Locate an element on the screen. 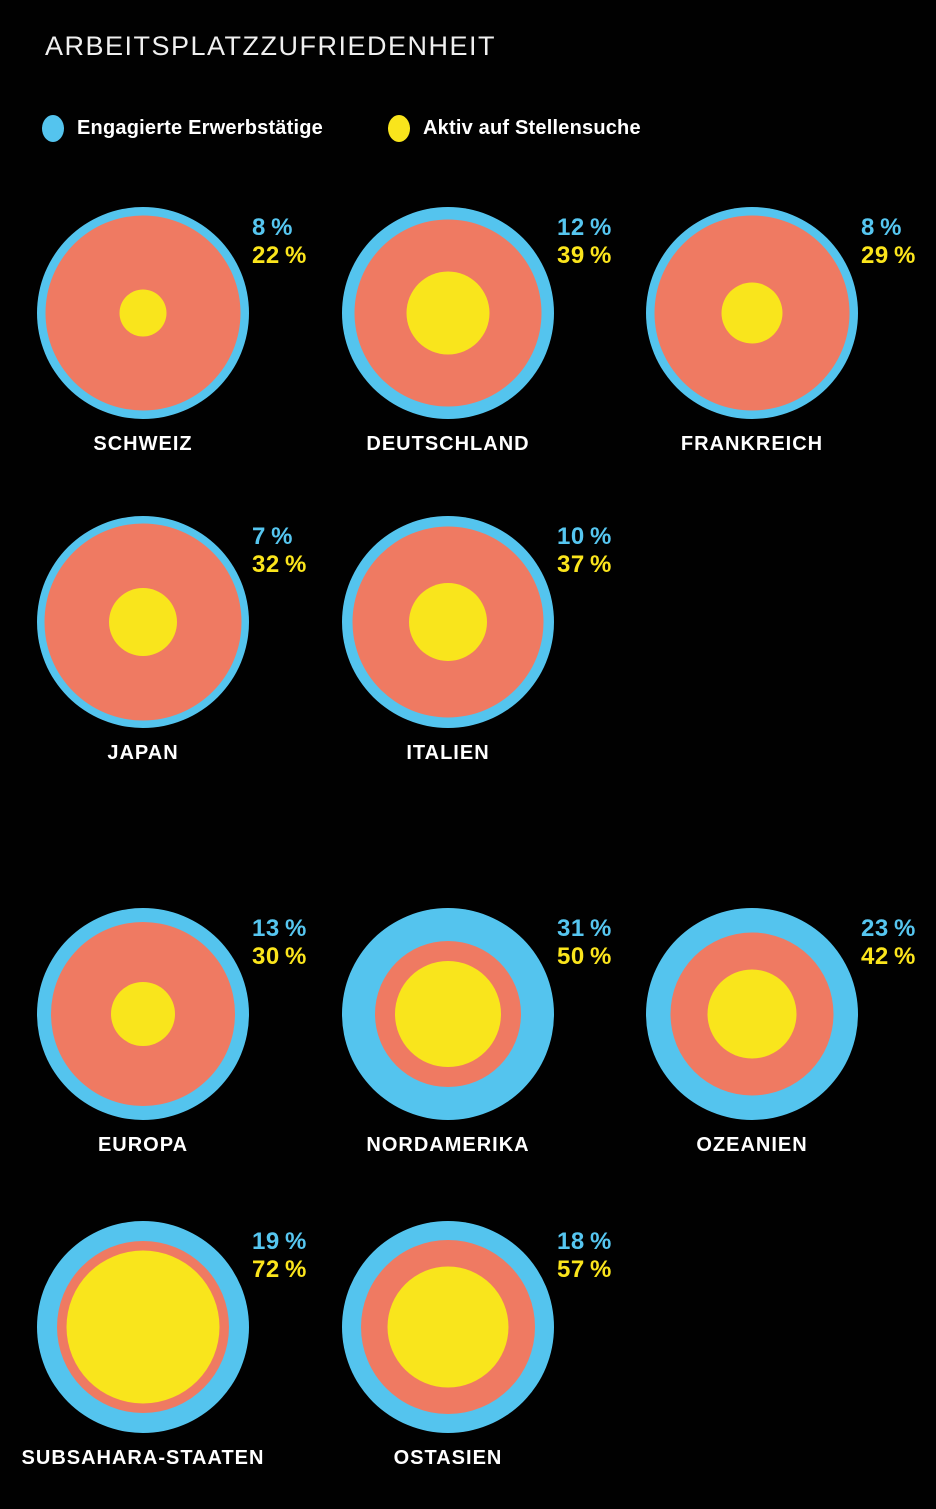 Image resolution: width=936 pixels, height=1509 pixels. country-cell-nordamerika: 31 % 50 % NORDAMERIKA is located at coordinates (476, 1032).